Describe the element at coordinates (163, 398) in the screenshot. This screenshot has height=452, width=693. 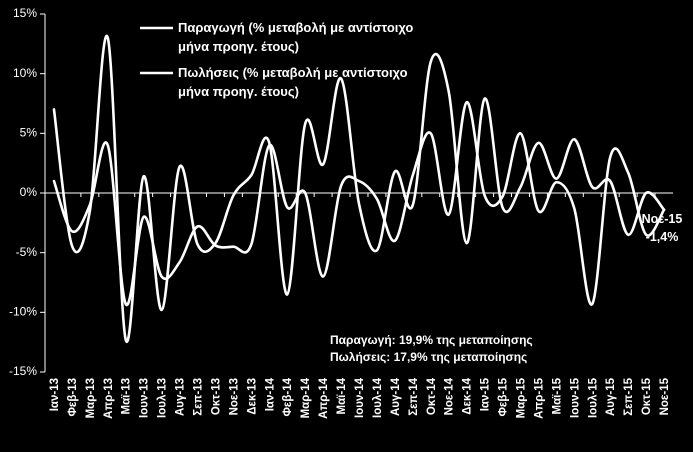
I see `x-tick-label: Ιουλ-13` at that location.